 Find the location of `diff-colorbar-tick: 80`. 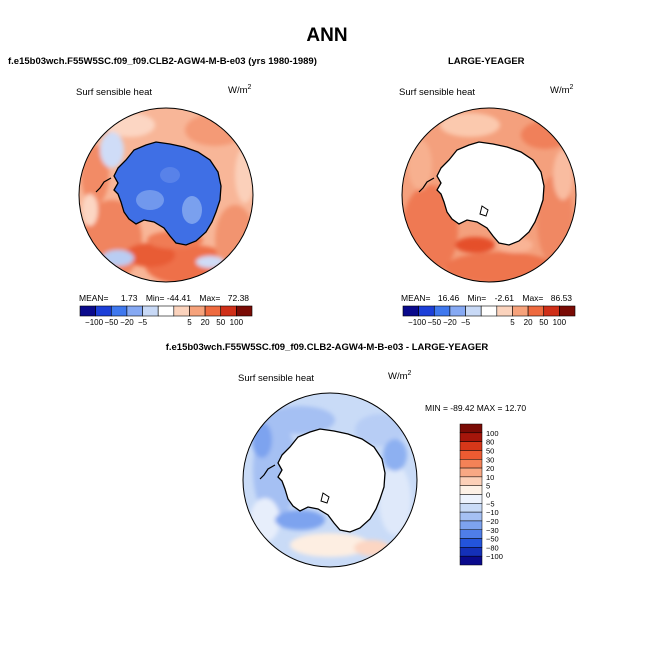

diff-colorbar-tick: 80 is located at coordinates (490, 442).